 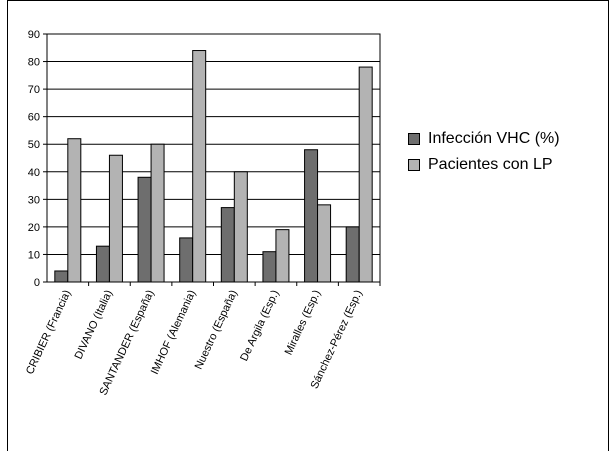 What do you see at coordinates (49, 332) in the screenshot?
I see `x-category-label: CRIBIER (Francia)` at bounding box center [49, 332].